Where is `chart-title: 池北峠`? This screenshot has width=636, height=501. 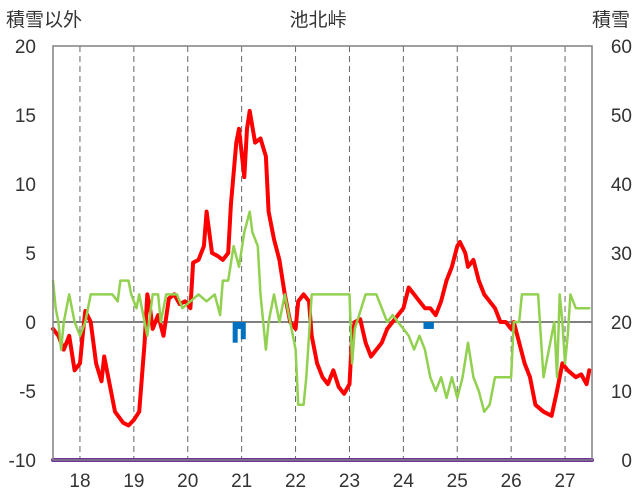 chart-title: 池北峠 is located at coordinates (317, 20).